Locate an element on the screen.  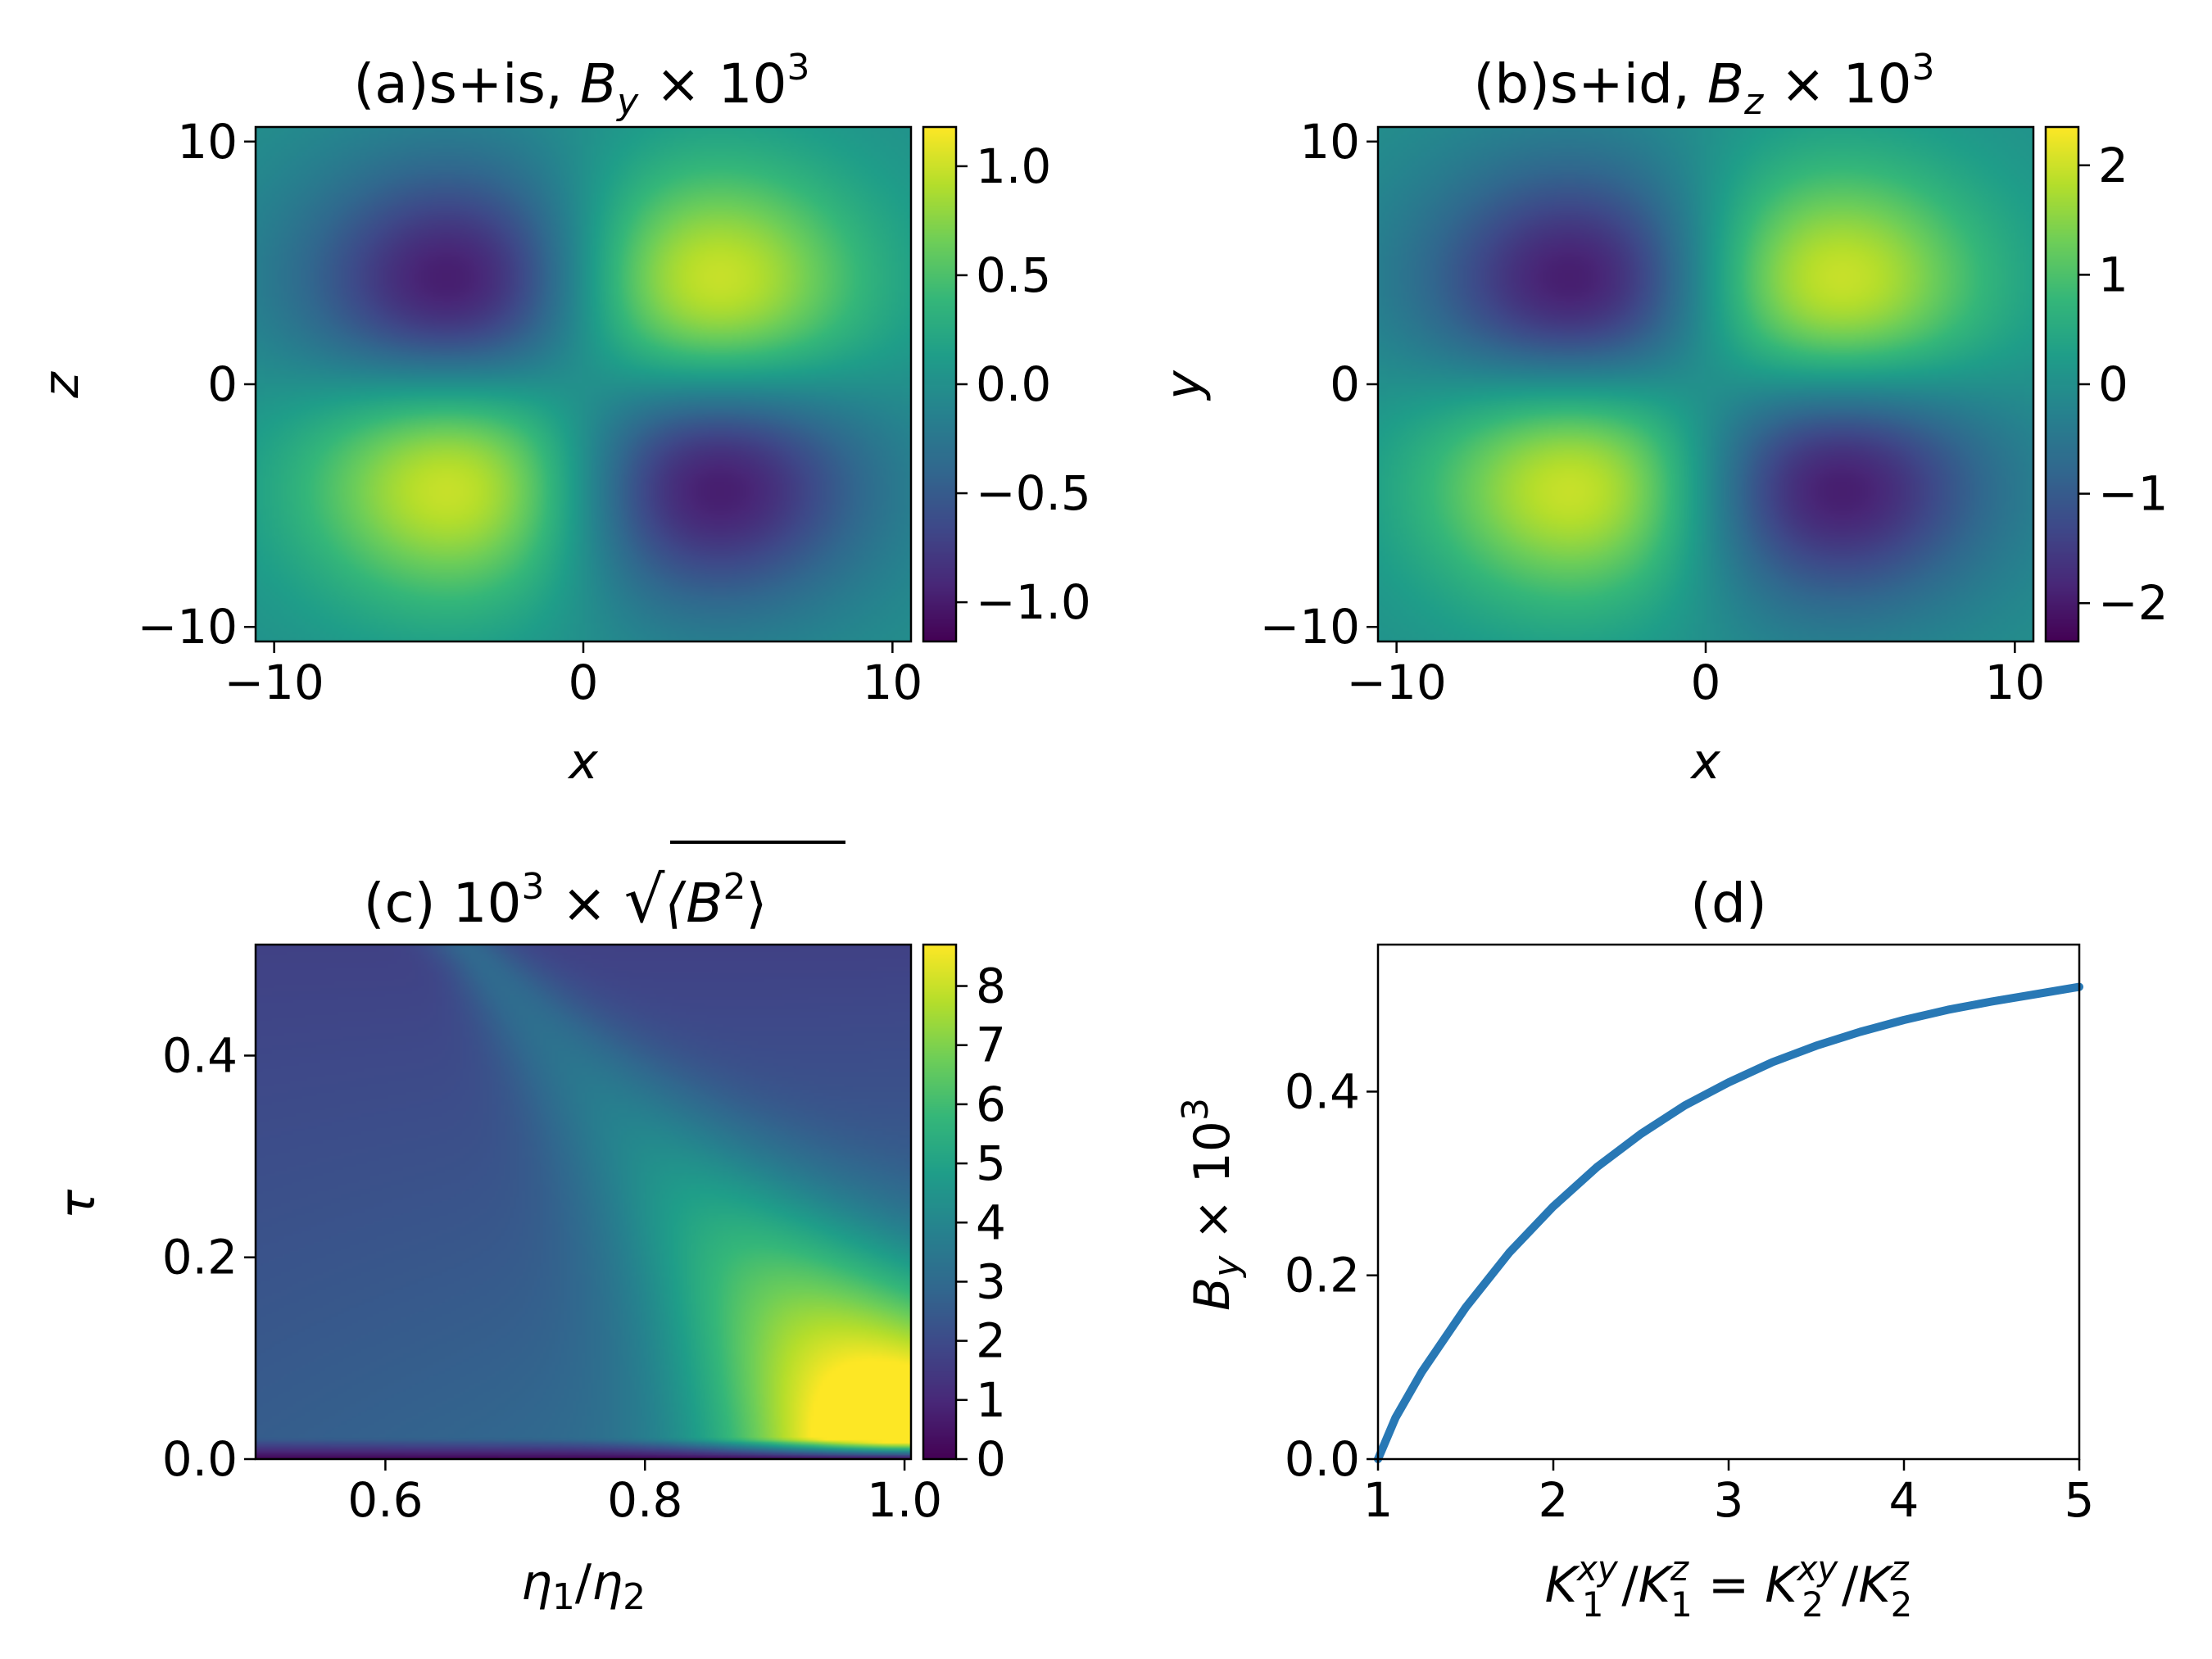
panel-b-heatmap is located at coordinates (1705, 384).